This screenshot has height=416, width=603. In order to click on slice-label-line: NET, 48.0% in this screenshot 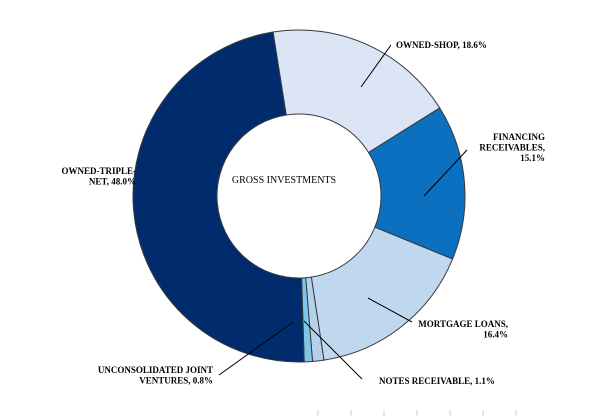, I will do `click(112, 182)`.